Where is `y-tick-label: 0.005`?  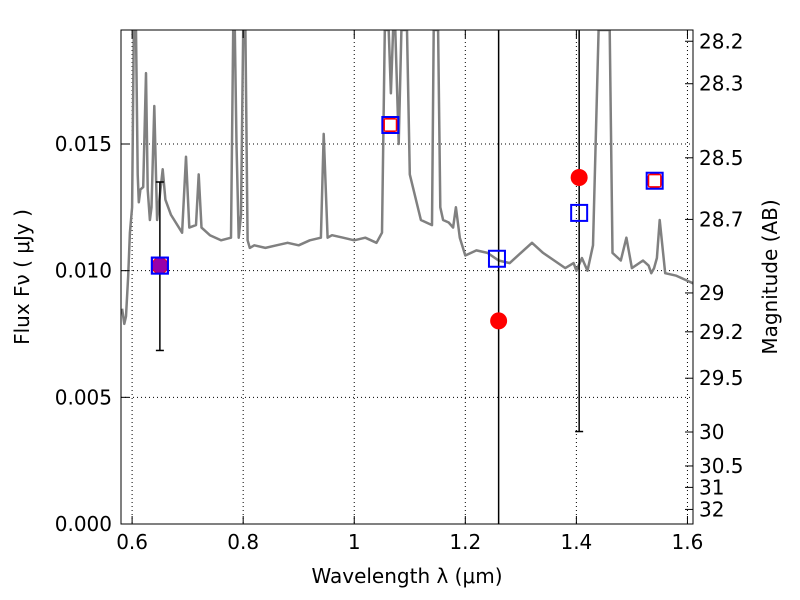
y-tick-label: 0.005 is located at coordinates (83, 397).